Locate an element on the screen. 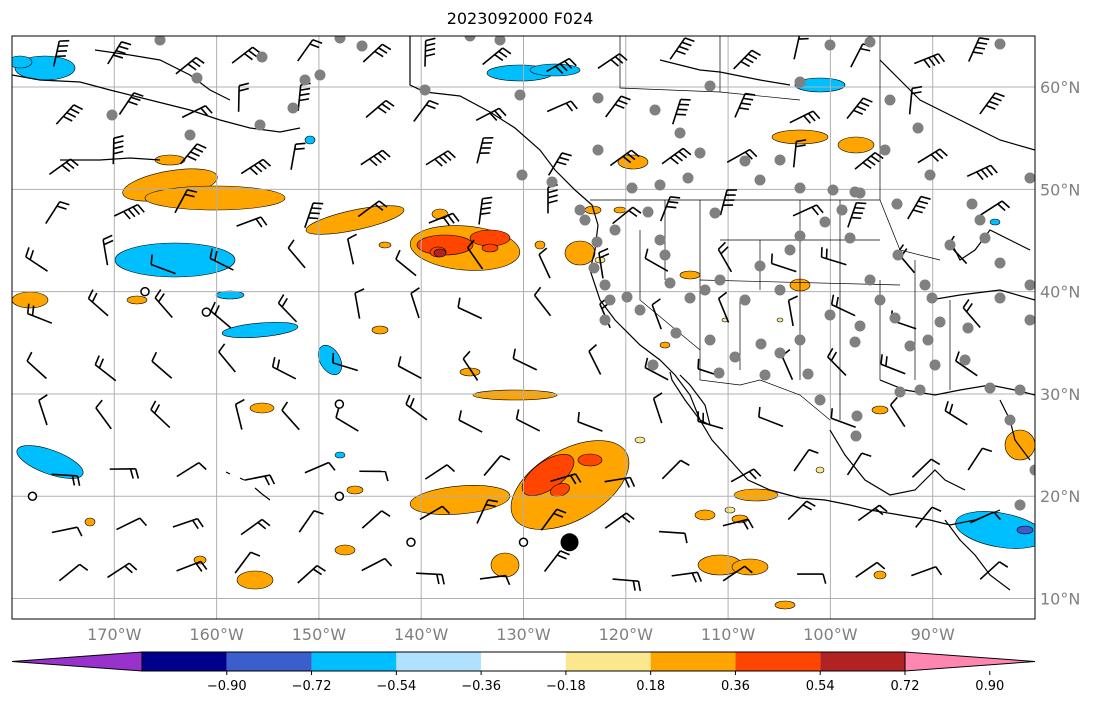  longitude-label: 140°W is located at coordinates (421, 634).